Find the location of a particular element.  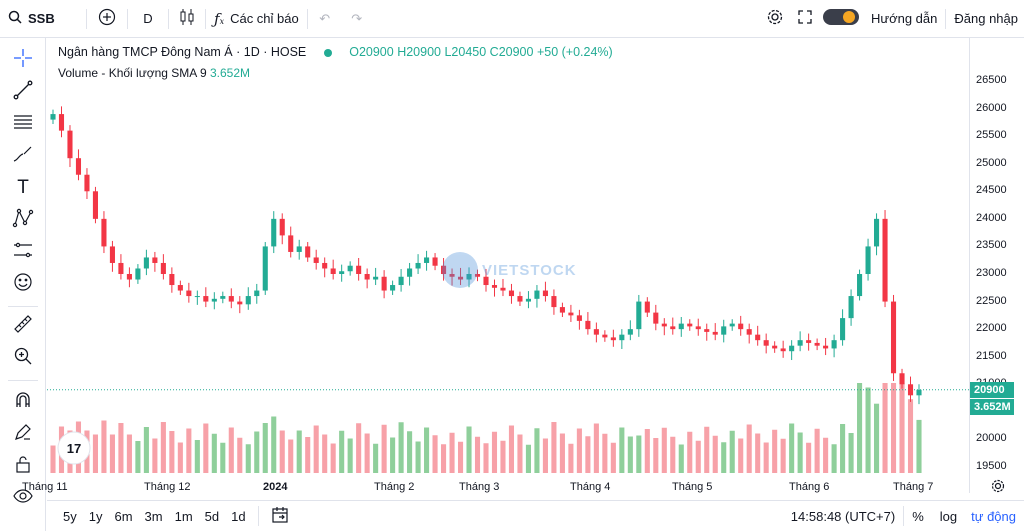

range-5d: 5d is located at coordinates (212, 516).